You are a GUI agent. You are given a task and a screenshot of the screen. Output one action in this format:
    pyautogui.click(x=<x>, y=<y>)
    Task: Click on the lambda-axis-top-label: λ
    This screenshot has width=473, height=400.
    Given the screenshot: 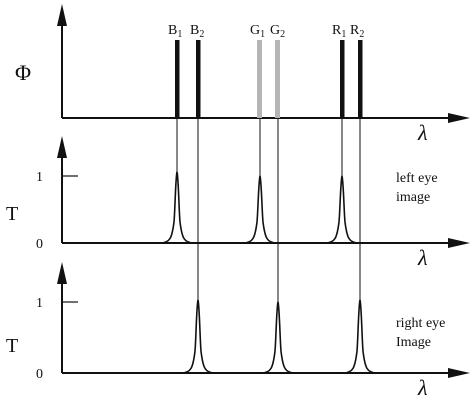 What is the action you would take?
    pyautogui.click(x=422, y=132)
    